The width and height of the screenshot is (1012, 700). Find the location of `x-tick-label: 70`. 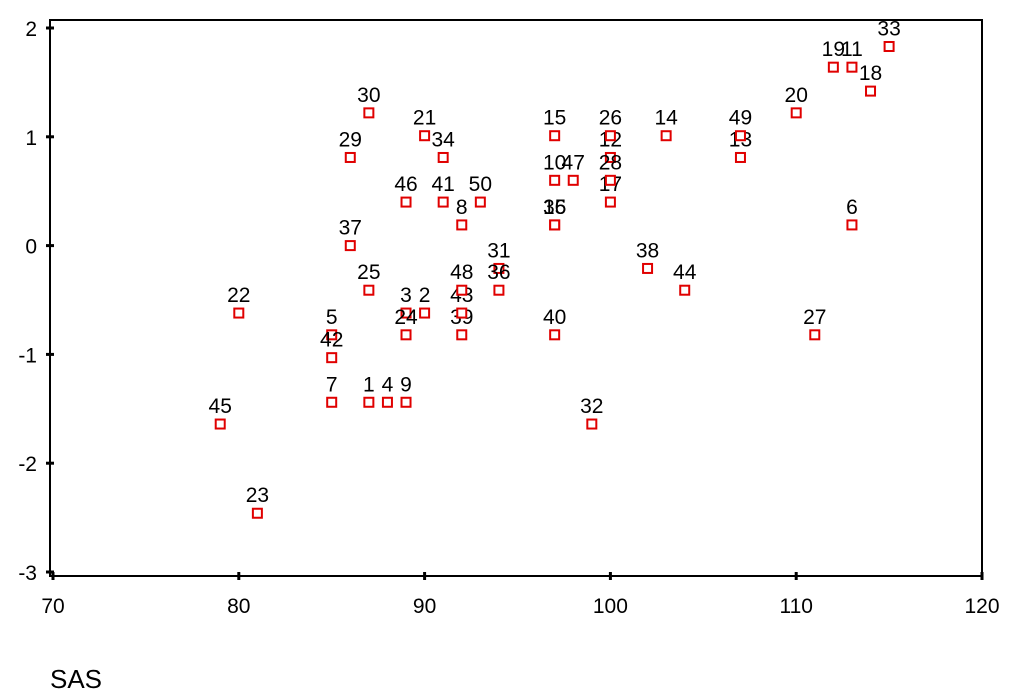

x-tick-label: 70 is located at coordinates (52, 606).